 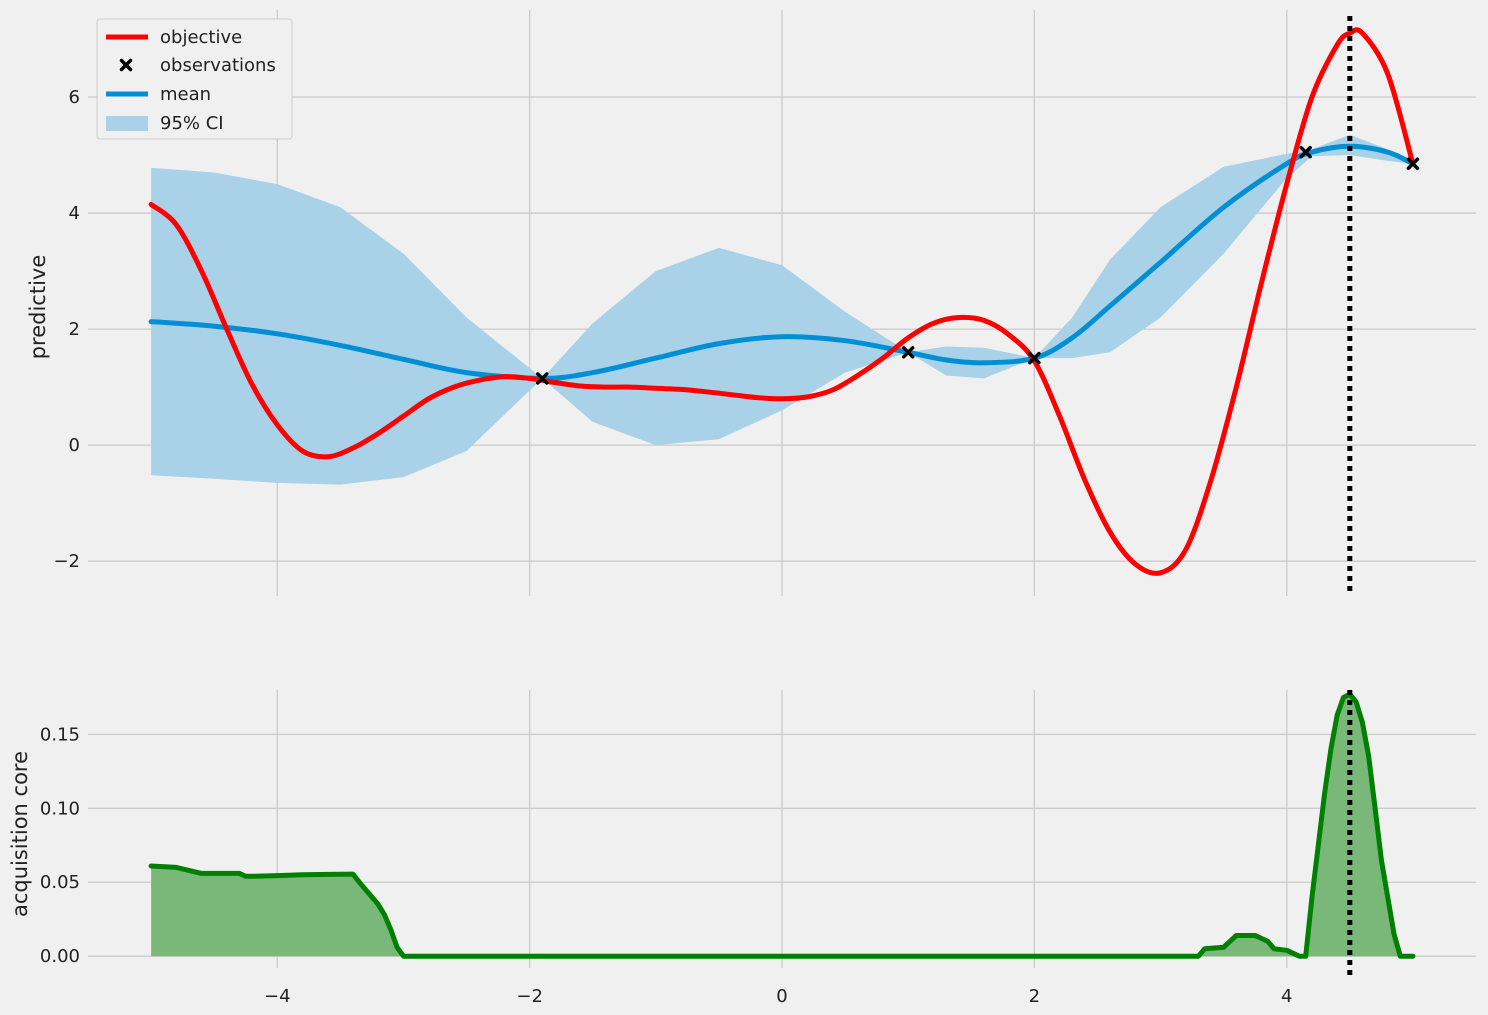 I want to click on legend-observations-swatch, so click(x=126, y=65).